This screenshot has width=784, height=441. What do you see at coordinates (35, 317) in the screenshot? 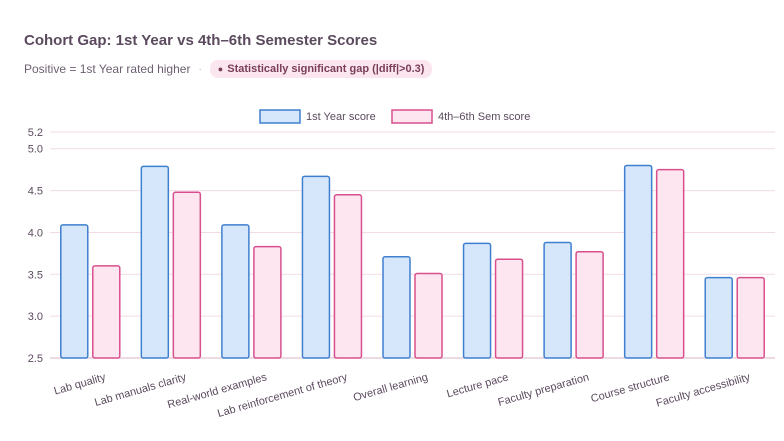
I see `y-tick-label: 3.0` at bounding box center [35, 317].